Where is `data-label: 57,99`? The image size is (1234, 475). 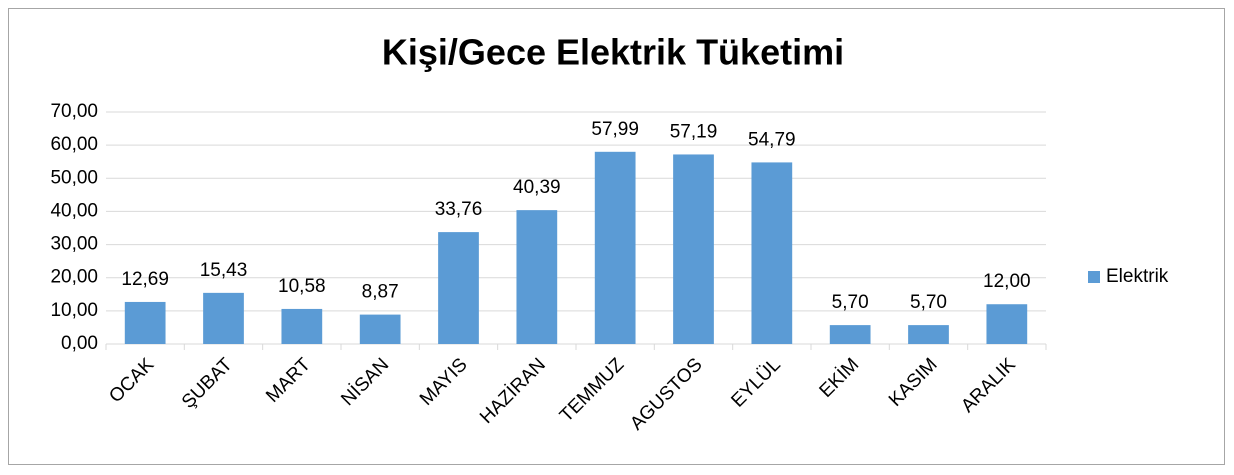
data-label: 57,99 is located at coordinates (615, 129).